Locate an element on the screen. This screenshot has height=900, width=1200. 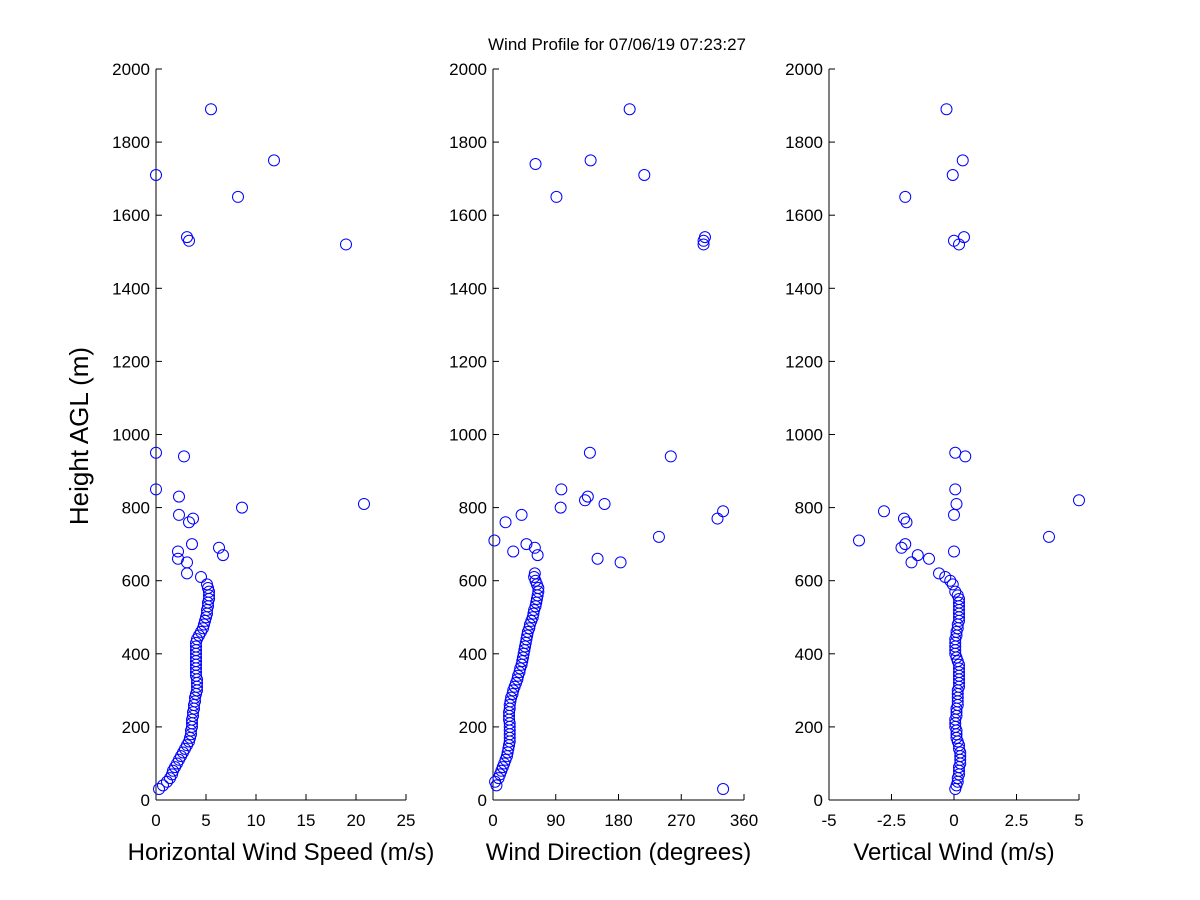
direction-y-tick-label: 200 is located at coordinates (473, 727).